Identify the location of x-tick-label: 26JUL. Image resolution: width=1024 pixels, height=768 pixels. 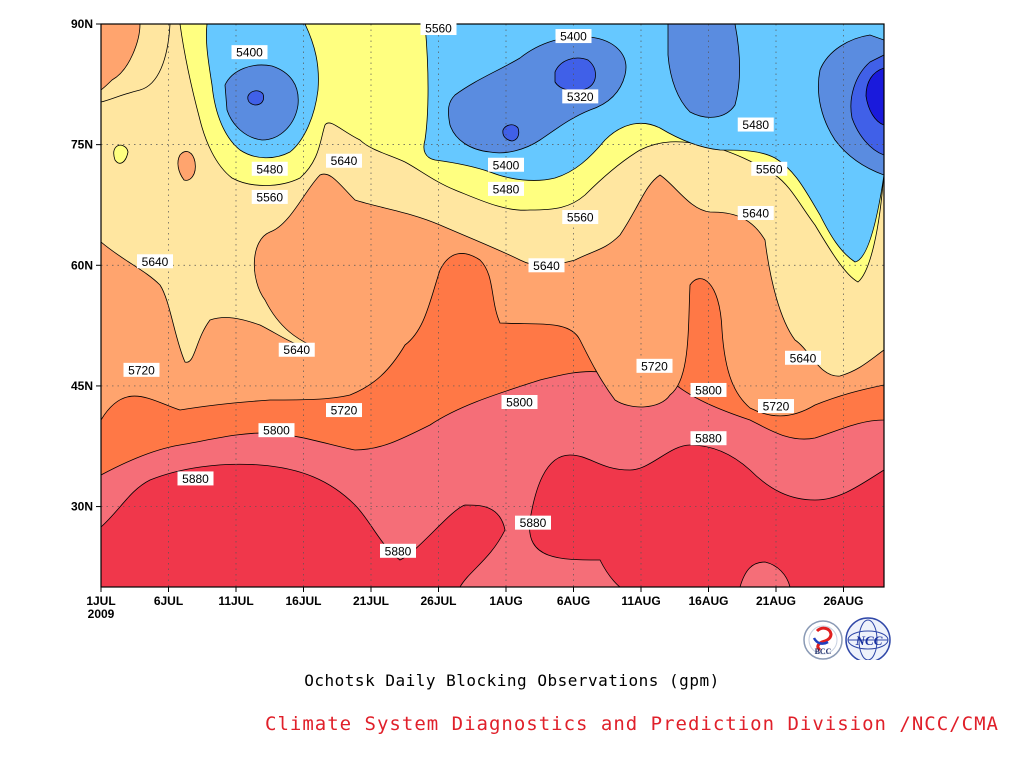
(438, 601).